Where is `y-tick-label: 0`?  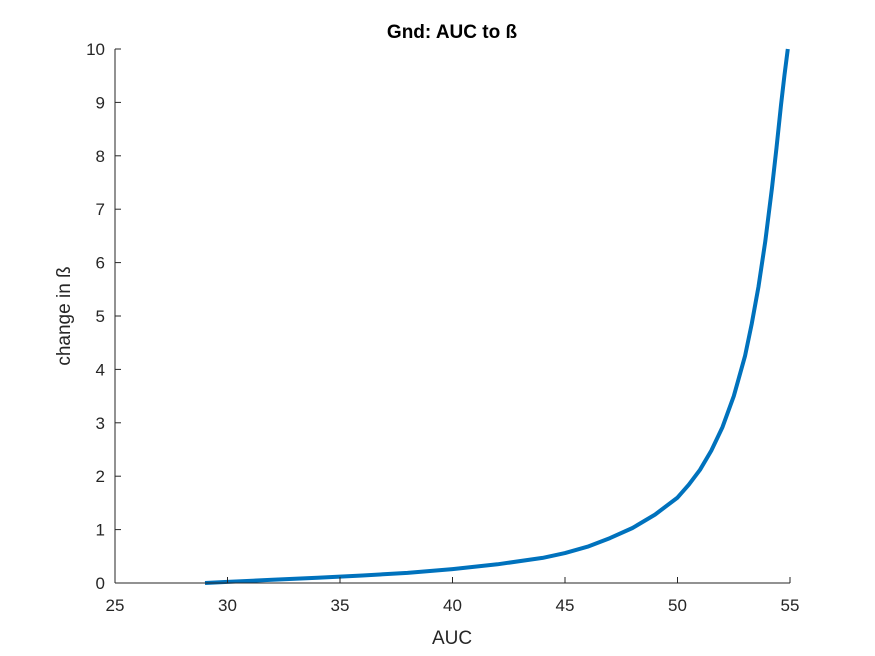 y-tick-label: 0 is located at coordinates (100, 583).